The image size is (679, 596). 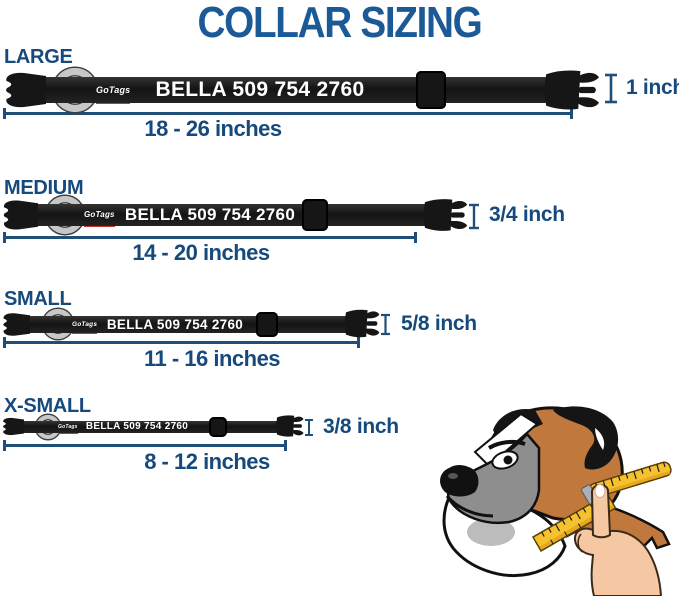 What do you see at coordinates (586, 438) in the screenshot?
I see `dog-ear-right` at bounding box center [586, 438].